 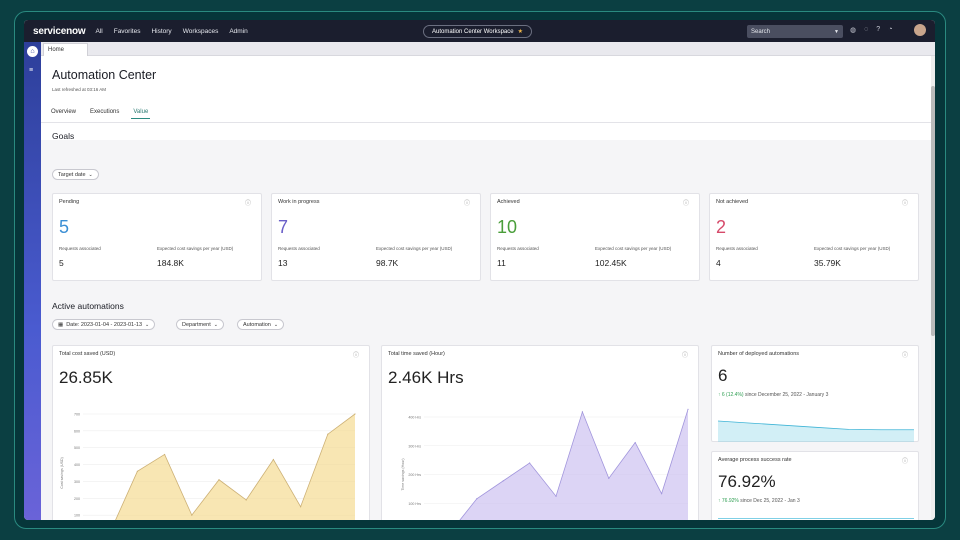 What do you see at coordinates (730, 501) in the screenshot?
I see `trend-delta: 76.92%` at bounding box center [730, 501].